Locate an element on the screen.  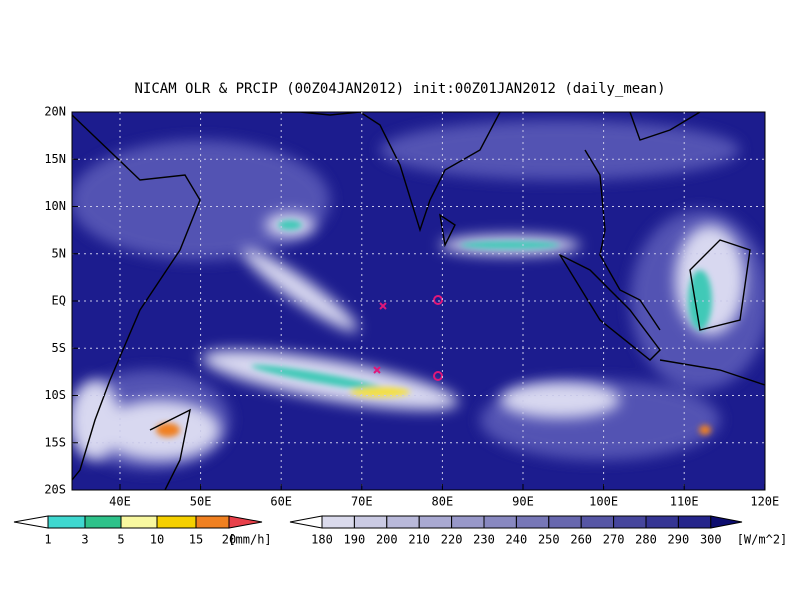
lat-label: 15S is located at coordinates (55, 442).